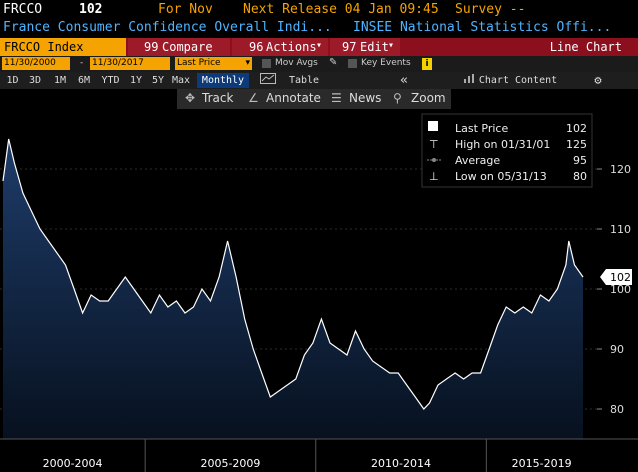 The width and height of the screenshot is (638, 472). Describe the element at coordinates (179, 47) in the screenshot. I see `compare-button: 99 Compare` at that location.